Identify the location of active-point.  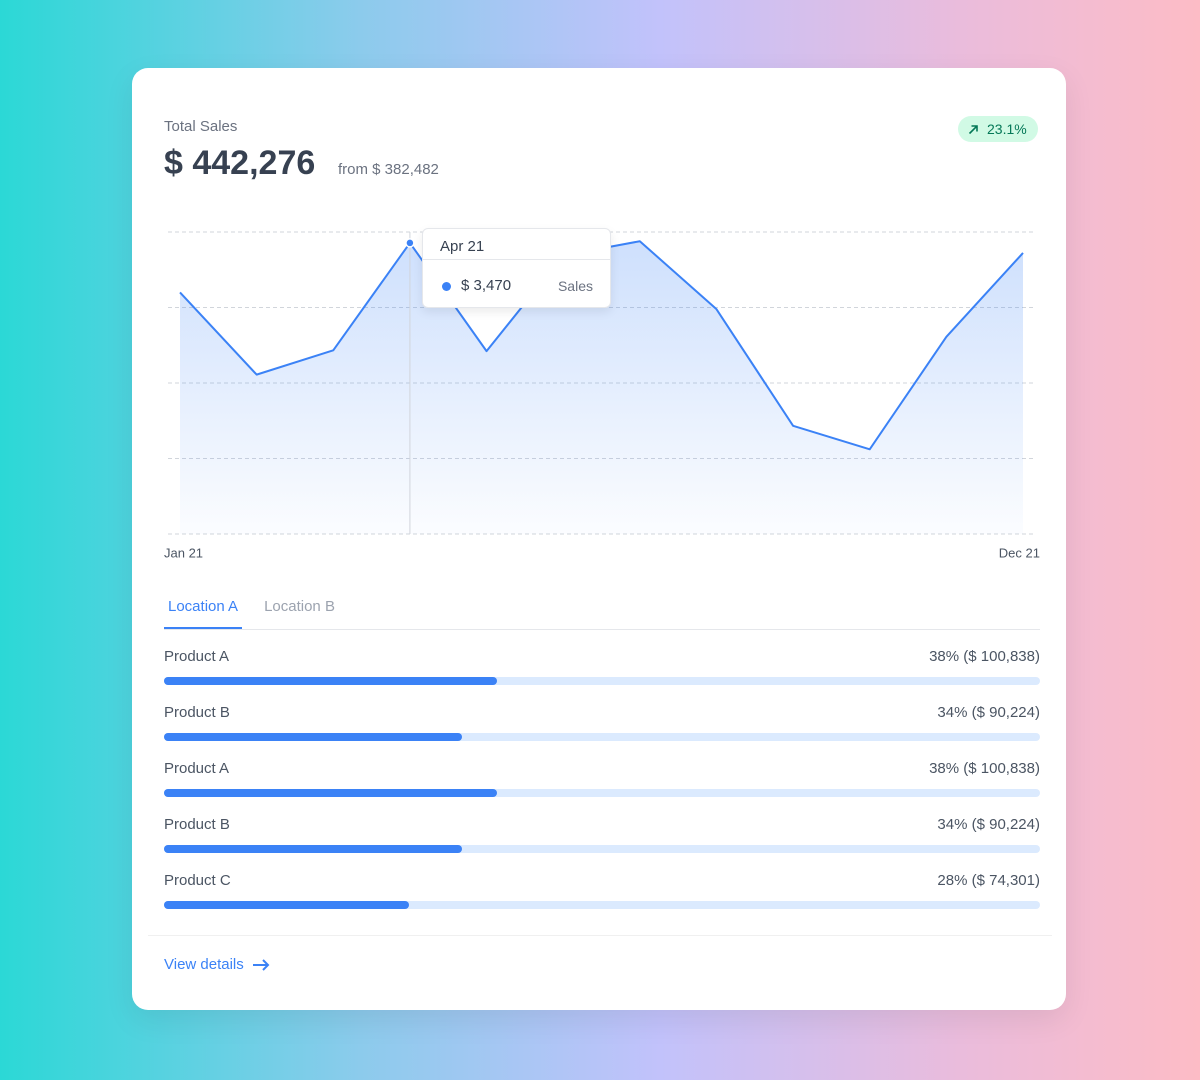
(410, 243).